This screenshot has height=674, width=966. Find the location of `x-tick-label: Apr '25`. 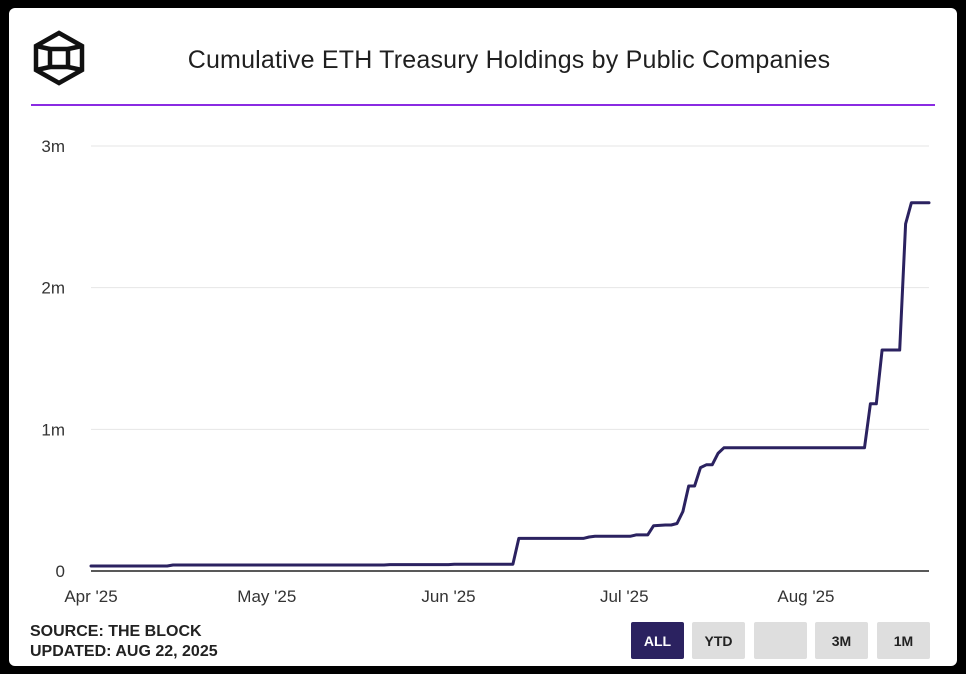

x-tick-label: Apr '25 is located at coordinates (90, 596).